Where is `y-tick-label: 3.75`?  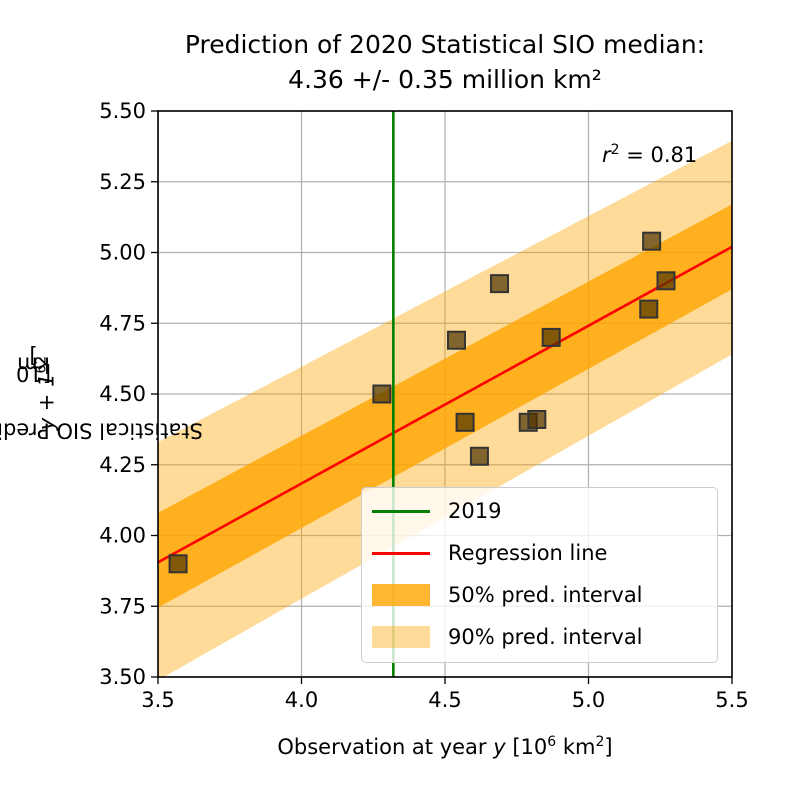
y-tick-label: 3.75 is located at coordinates (122, 606).